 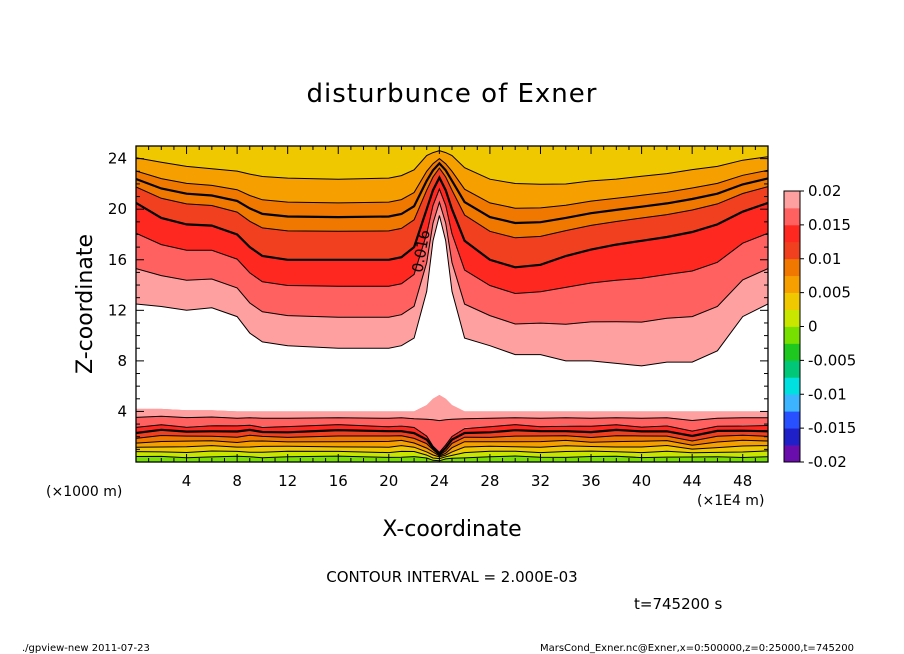 I want to click on x-tick-label: 16, so click(x=338, y=481).